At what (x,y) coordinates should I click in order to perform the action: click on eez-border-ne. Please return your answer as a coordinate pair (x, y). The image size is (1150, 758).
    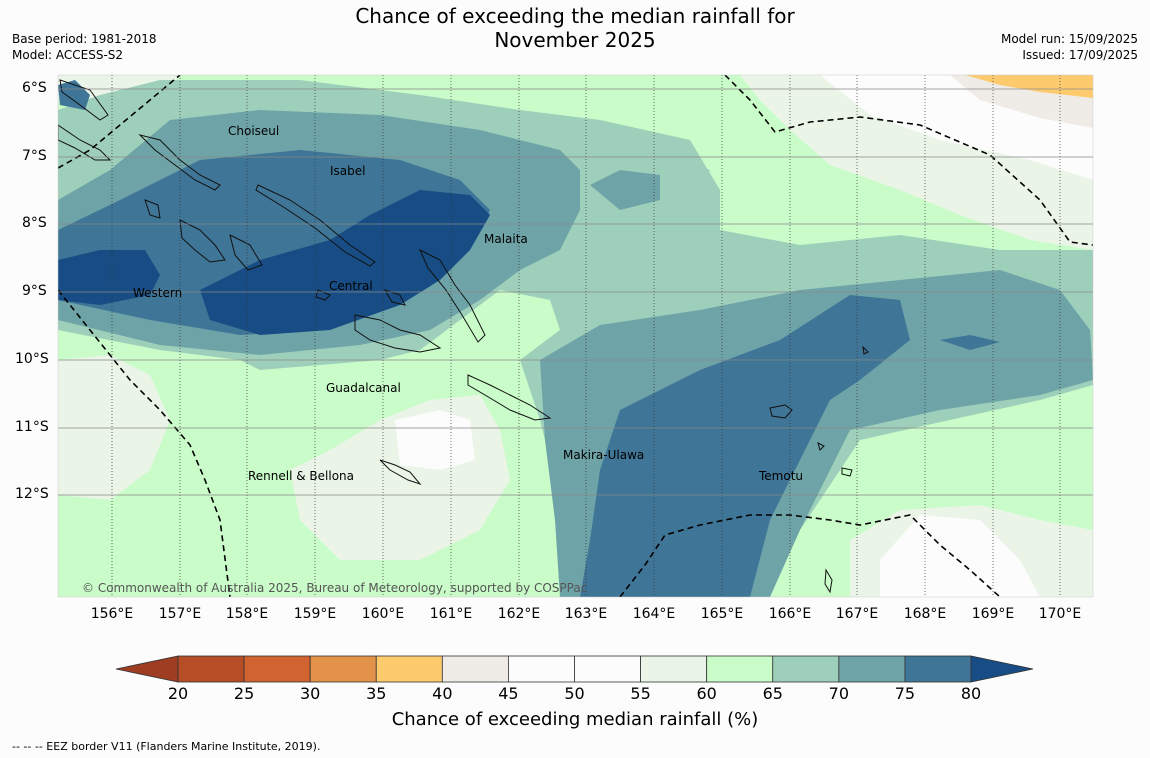
    Looking at the image, I should click on (908, 160).